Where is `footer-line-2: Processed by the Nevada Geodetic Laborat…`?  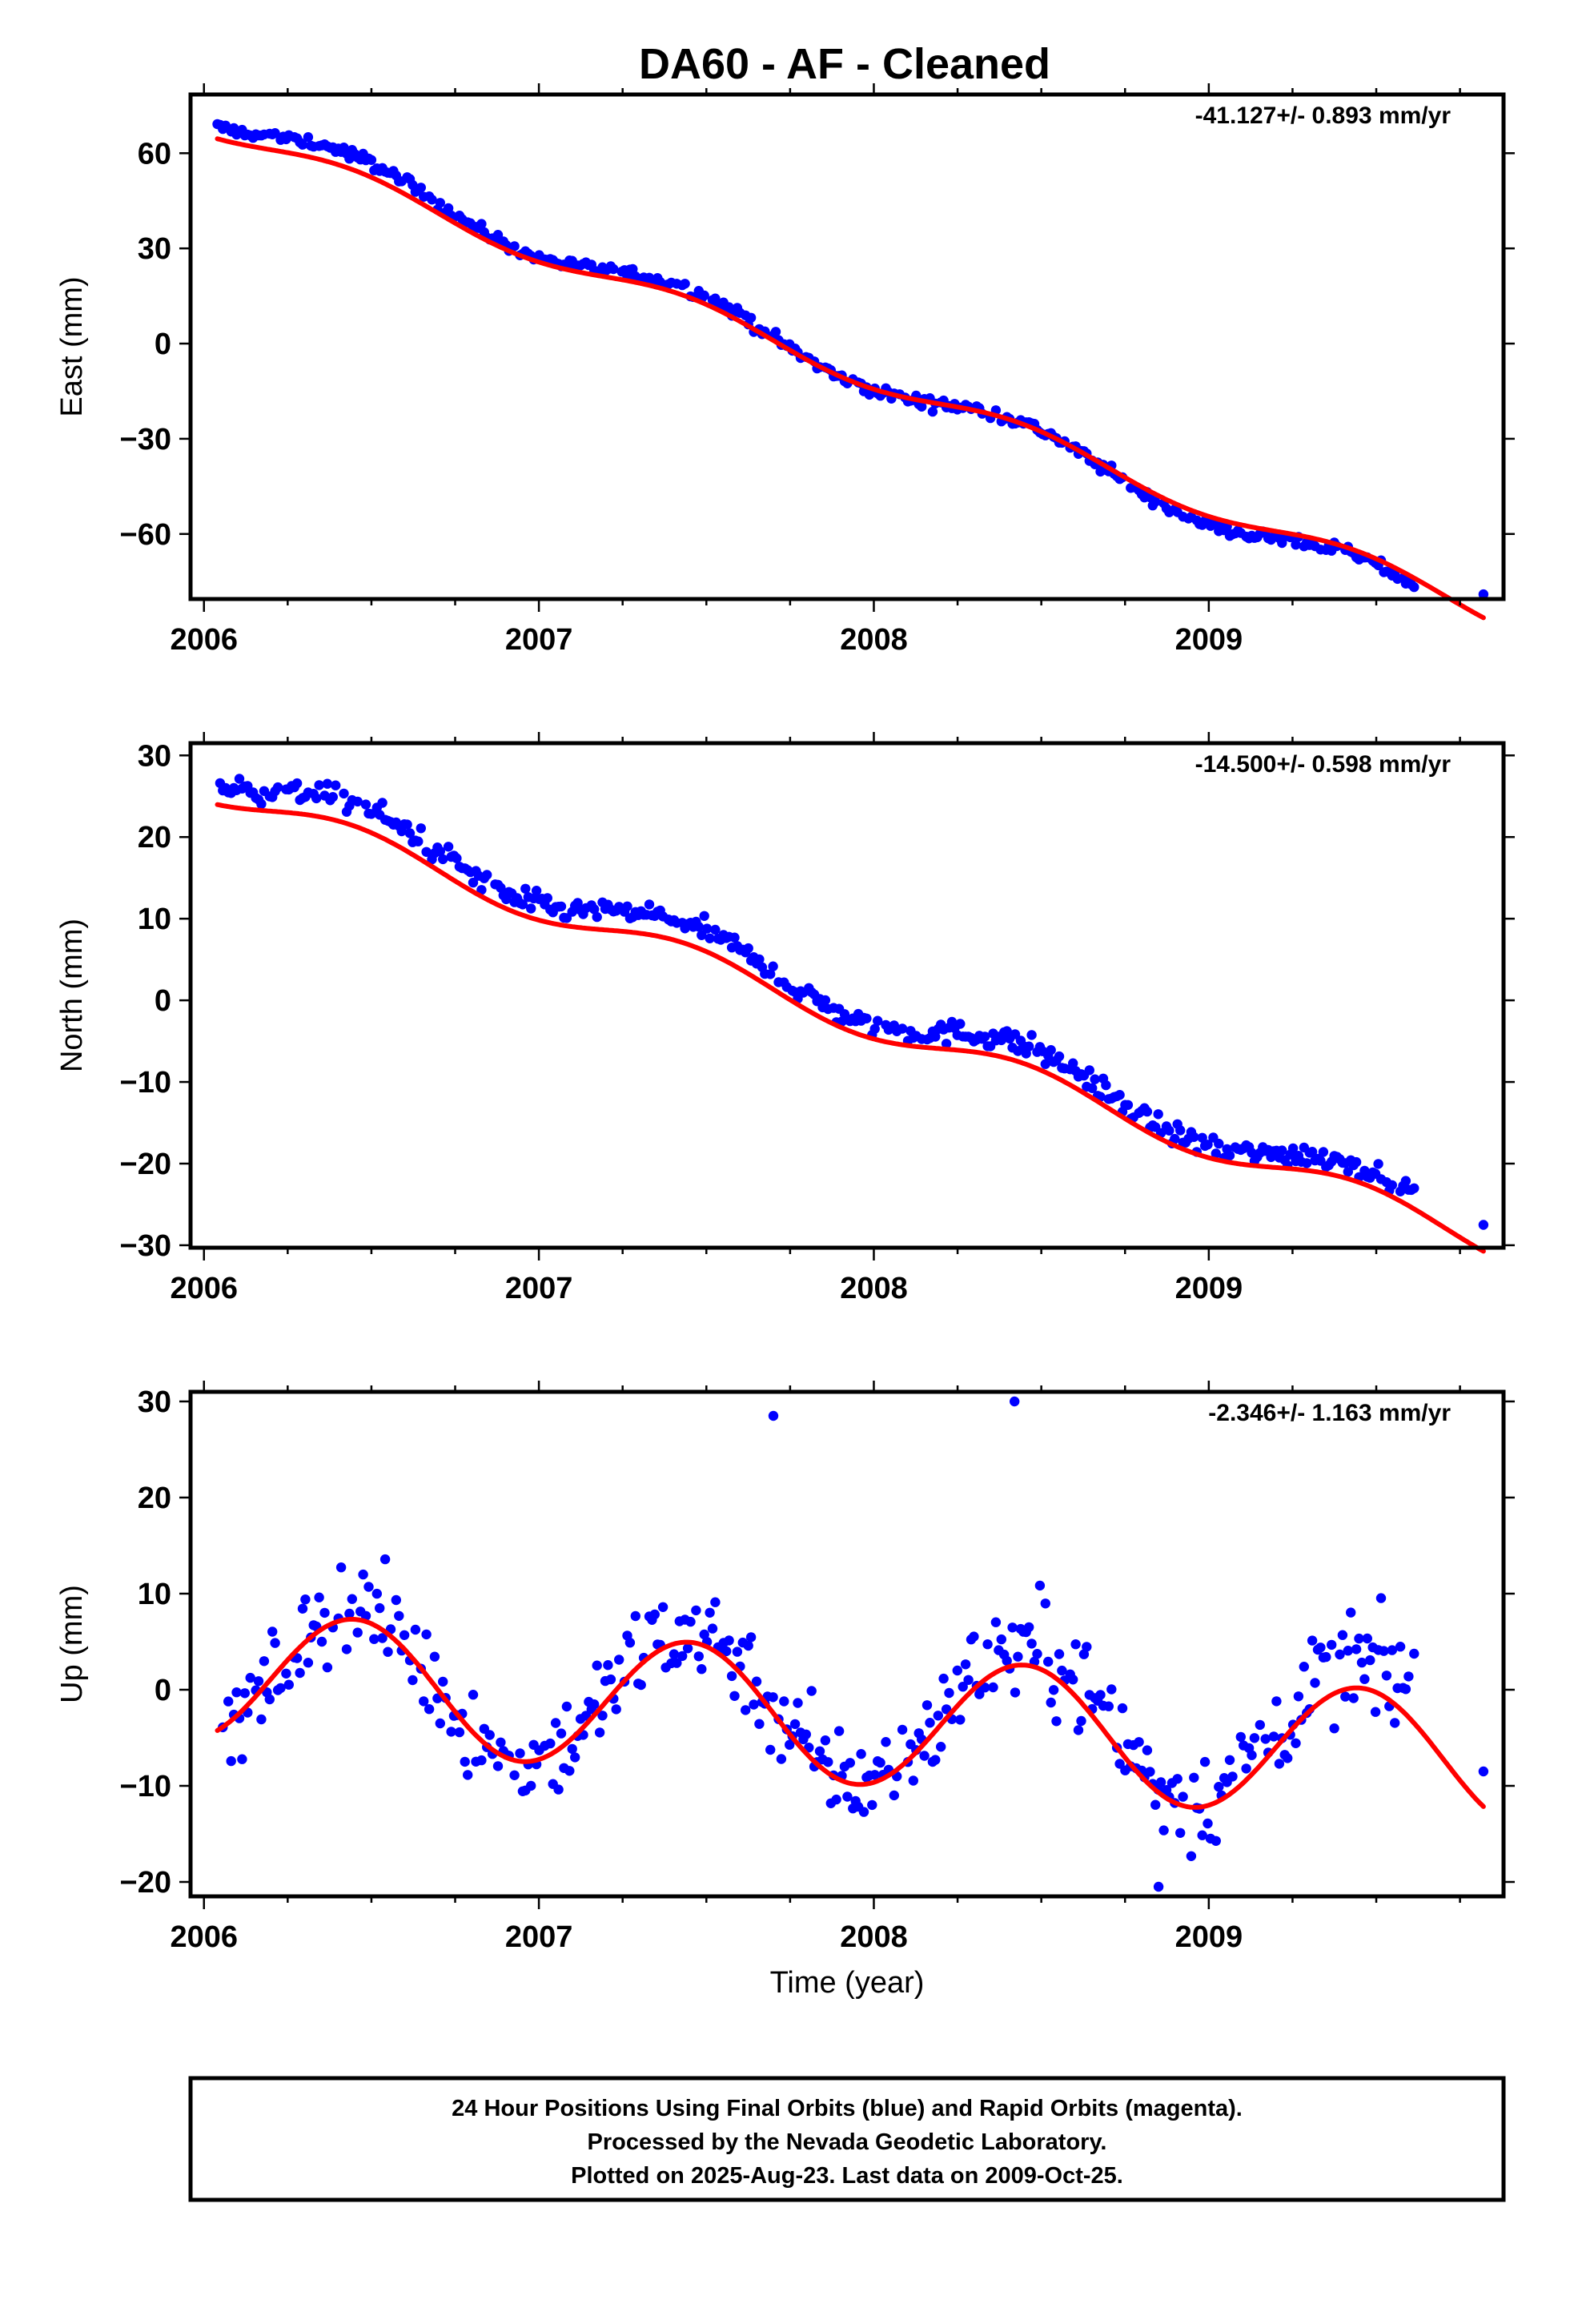 footer-line-2: Processed by the Nevada Geodetic Laborat… is located at coordinates (847, 2142).